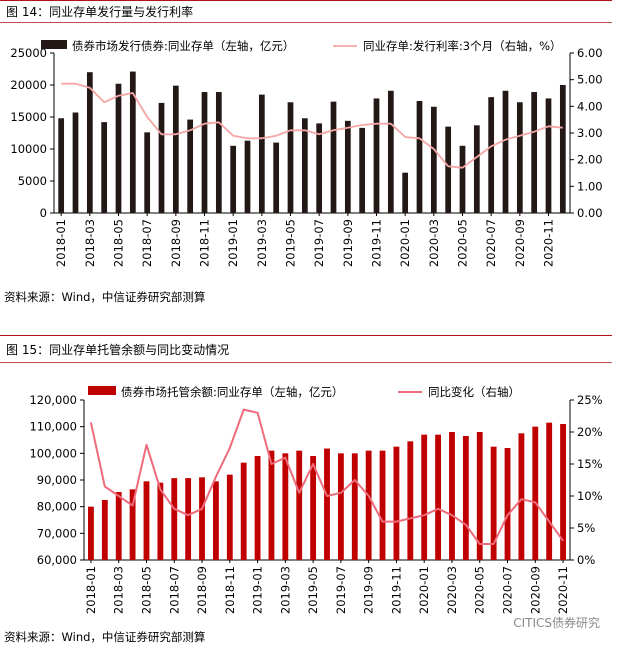 The width and height of the screenshot is (618, 648). What do you see at coordinates (480, 590) in the screenshot?
I see `chart15-x-tick-label: 2020-05` at bounding box center [480, 590].